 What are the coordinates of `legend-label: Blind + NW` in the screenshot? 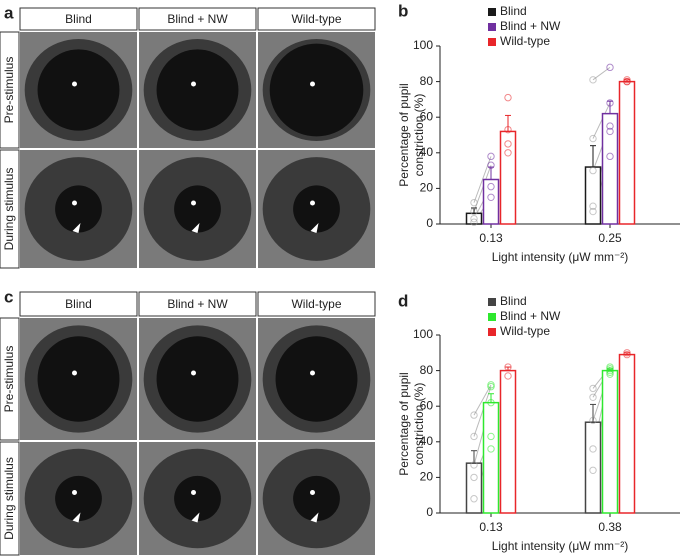 It's located at (530, 316).